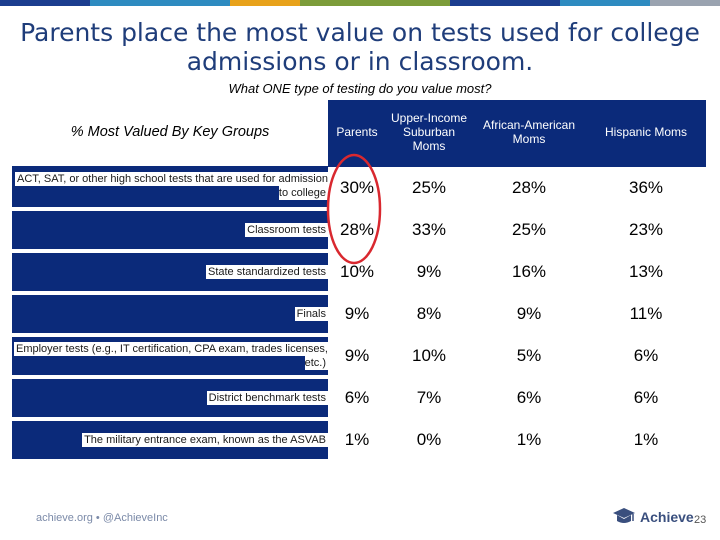 The width and height of the screenshot is (720, 540). Describe the element at coordinates (266, 272) in the screenshot. I see `row-label: State standardized tests` at that location.